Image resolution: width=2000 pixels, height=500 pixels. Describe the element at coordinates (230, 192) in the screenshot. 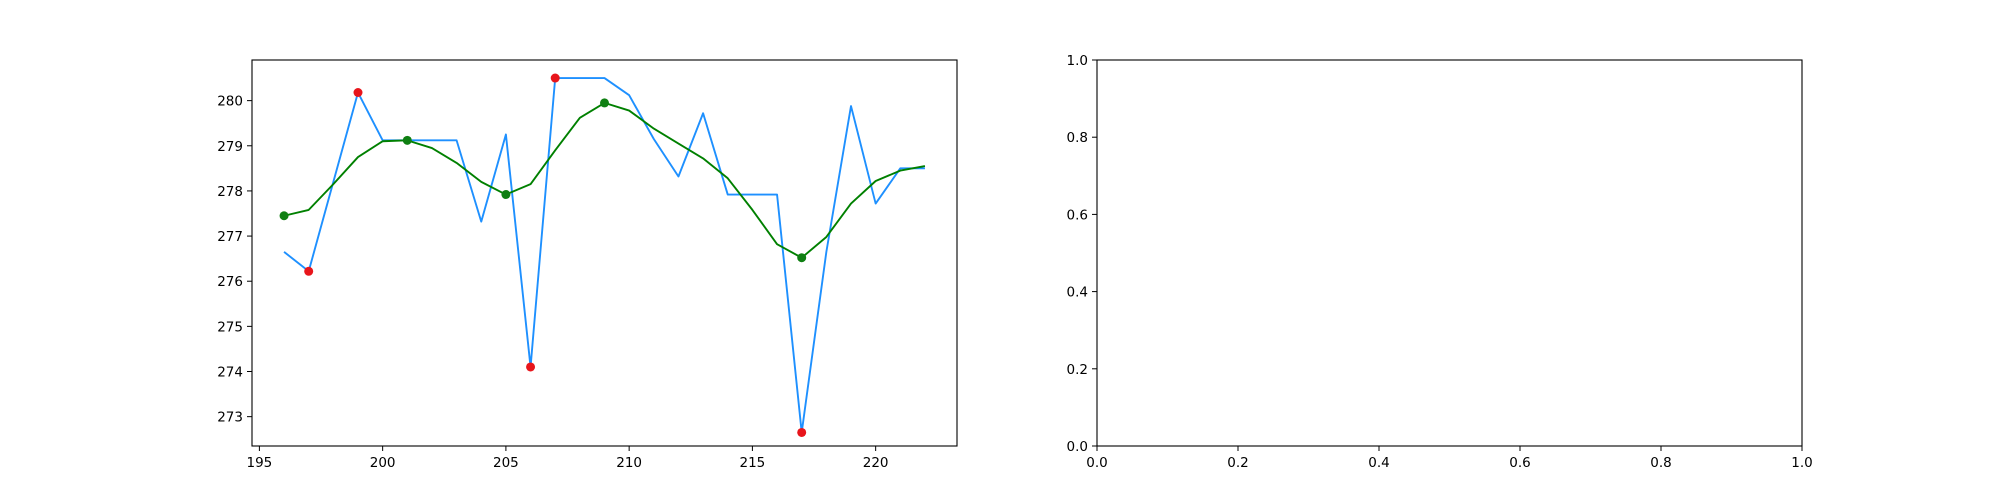

I see `y-tick-label: 278` at that location.